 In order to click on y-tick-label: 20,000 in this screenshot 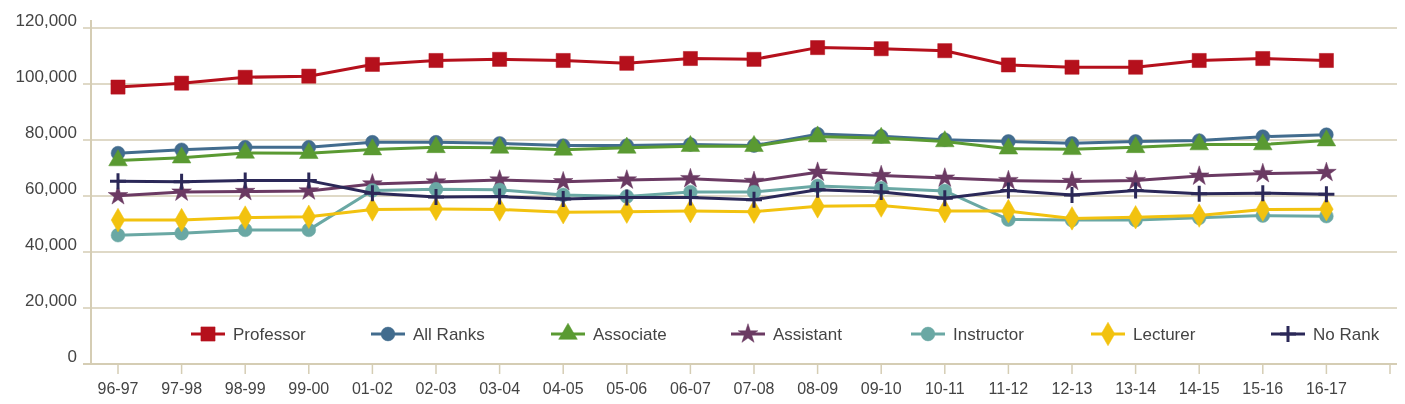, I will do `click(51, 301)`.